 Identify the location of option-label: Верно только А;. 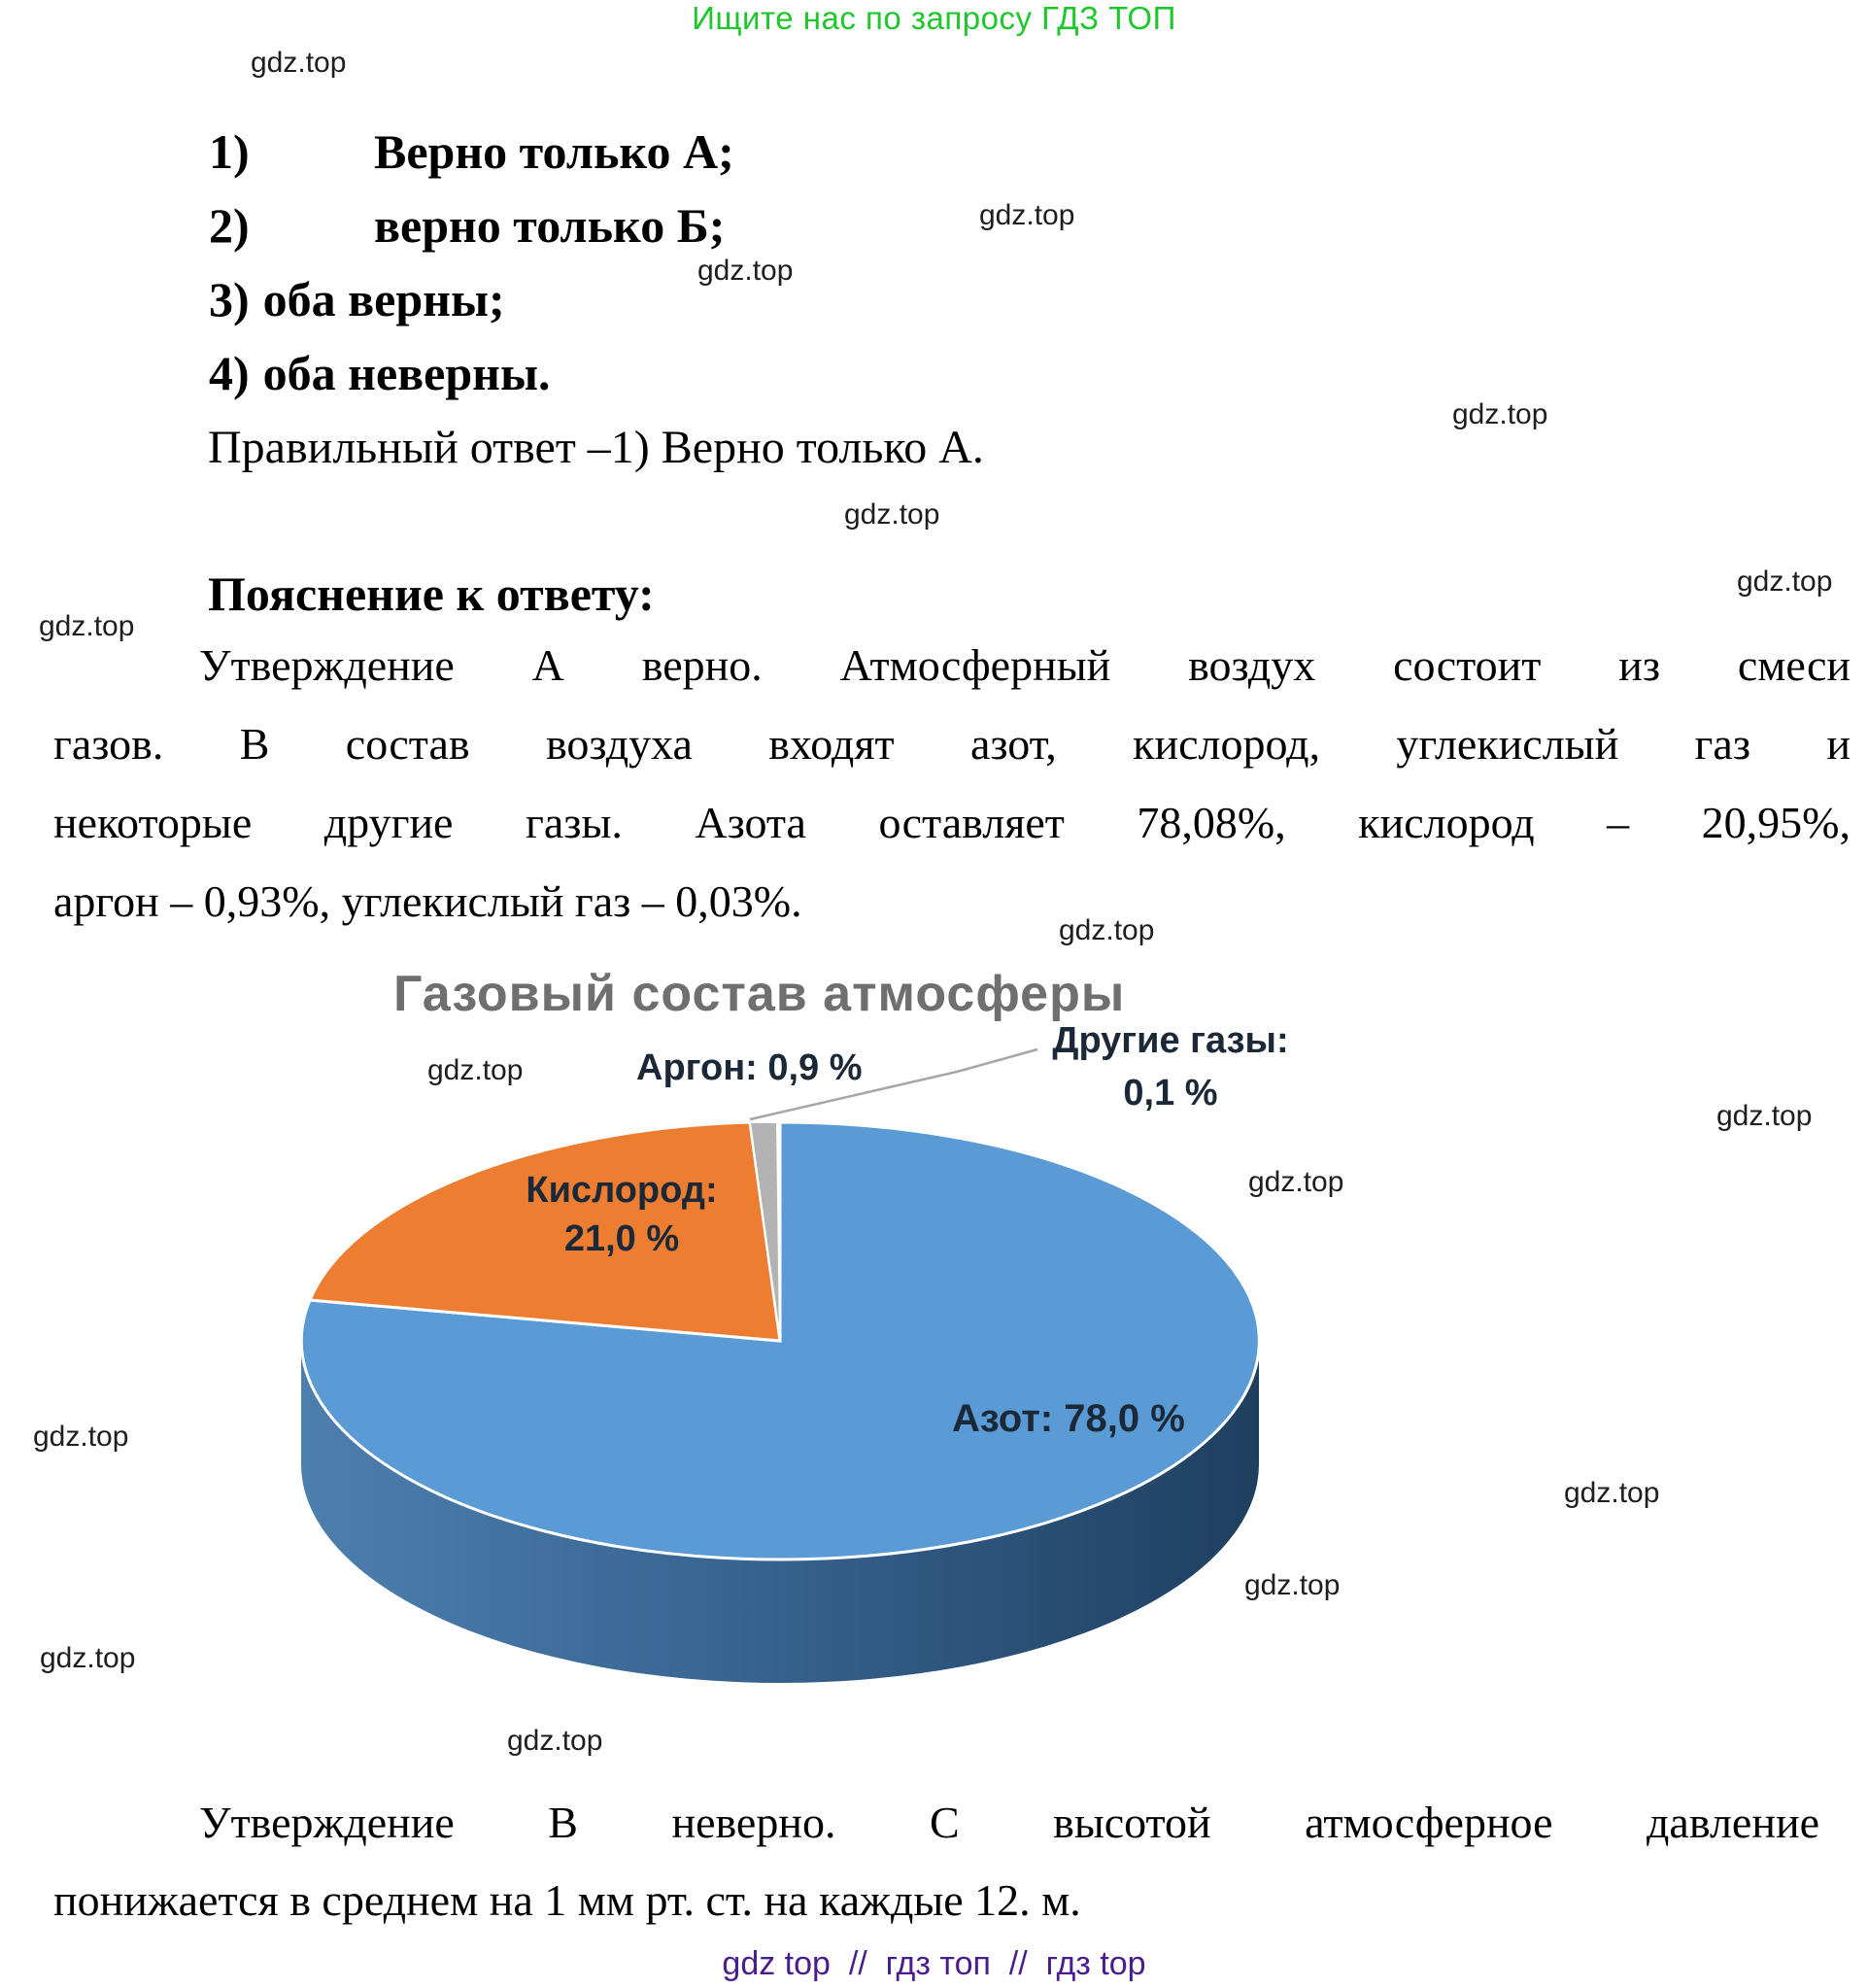
(554, 152).